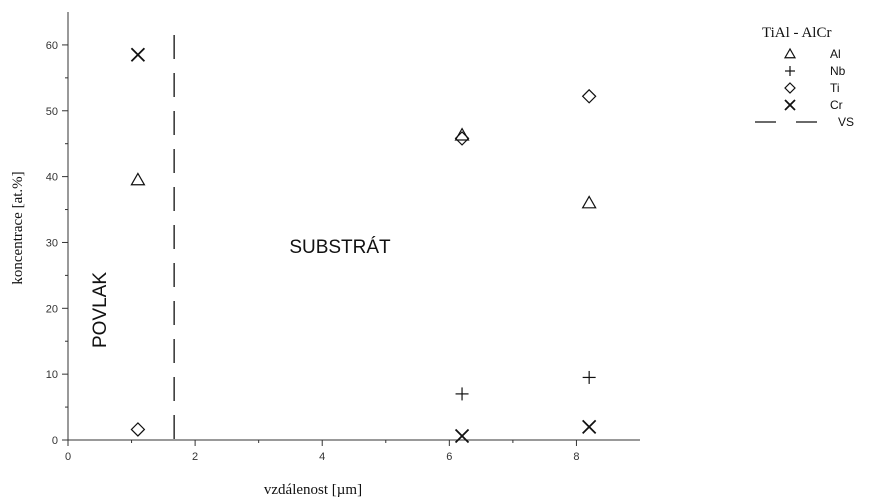 The height and width of the screenshot is (499, 877). Describe the element at coordinates (52, 178) in the screenshot. I see `y-tick-label: 40` at that location.